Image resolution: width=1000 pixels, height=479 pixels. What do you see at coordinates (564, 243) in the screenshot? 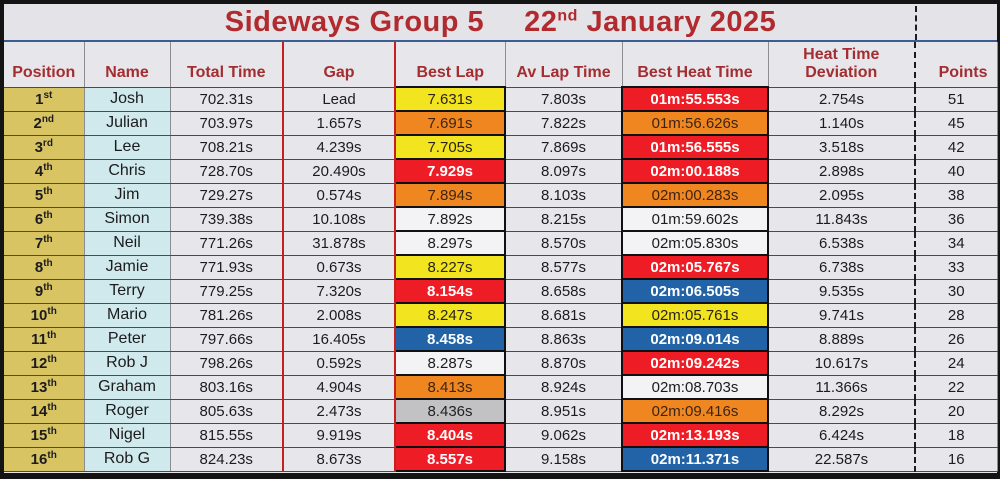
I see `av-lap-cell: 8.570s` at bounding box center [564, 243].